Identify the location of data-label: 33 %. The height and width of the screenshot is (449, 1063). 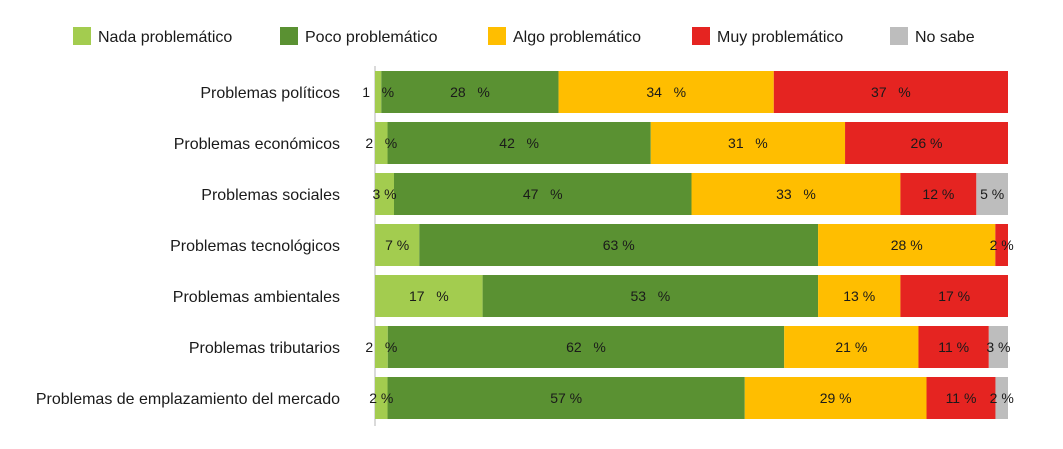
(796, 194).